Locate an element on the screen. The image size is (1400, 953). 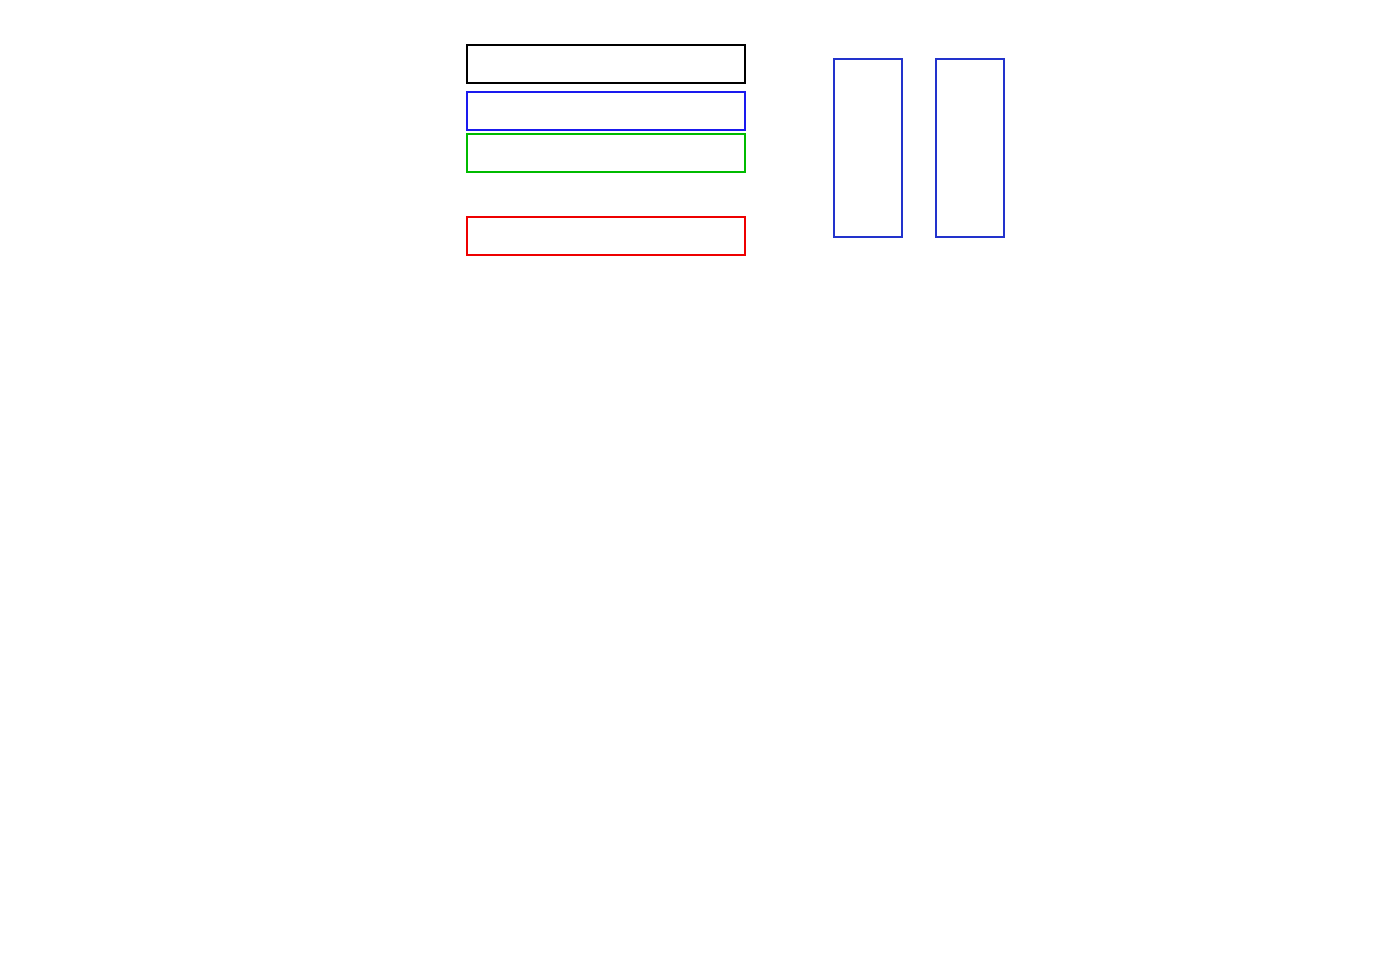
pixelflat-blank is located at coordinates (608, 64).